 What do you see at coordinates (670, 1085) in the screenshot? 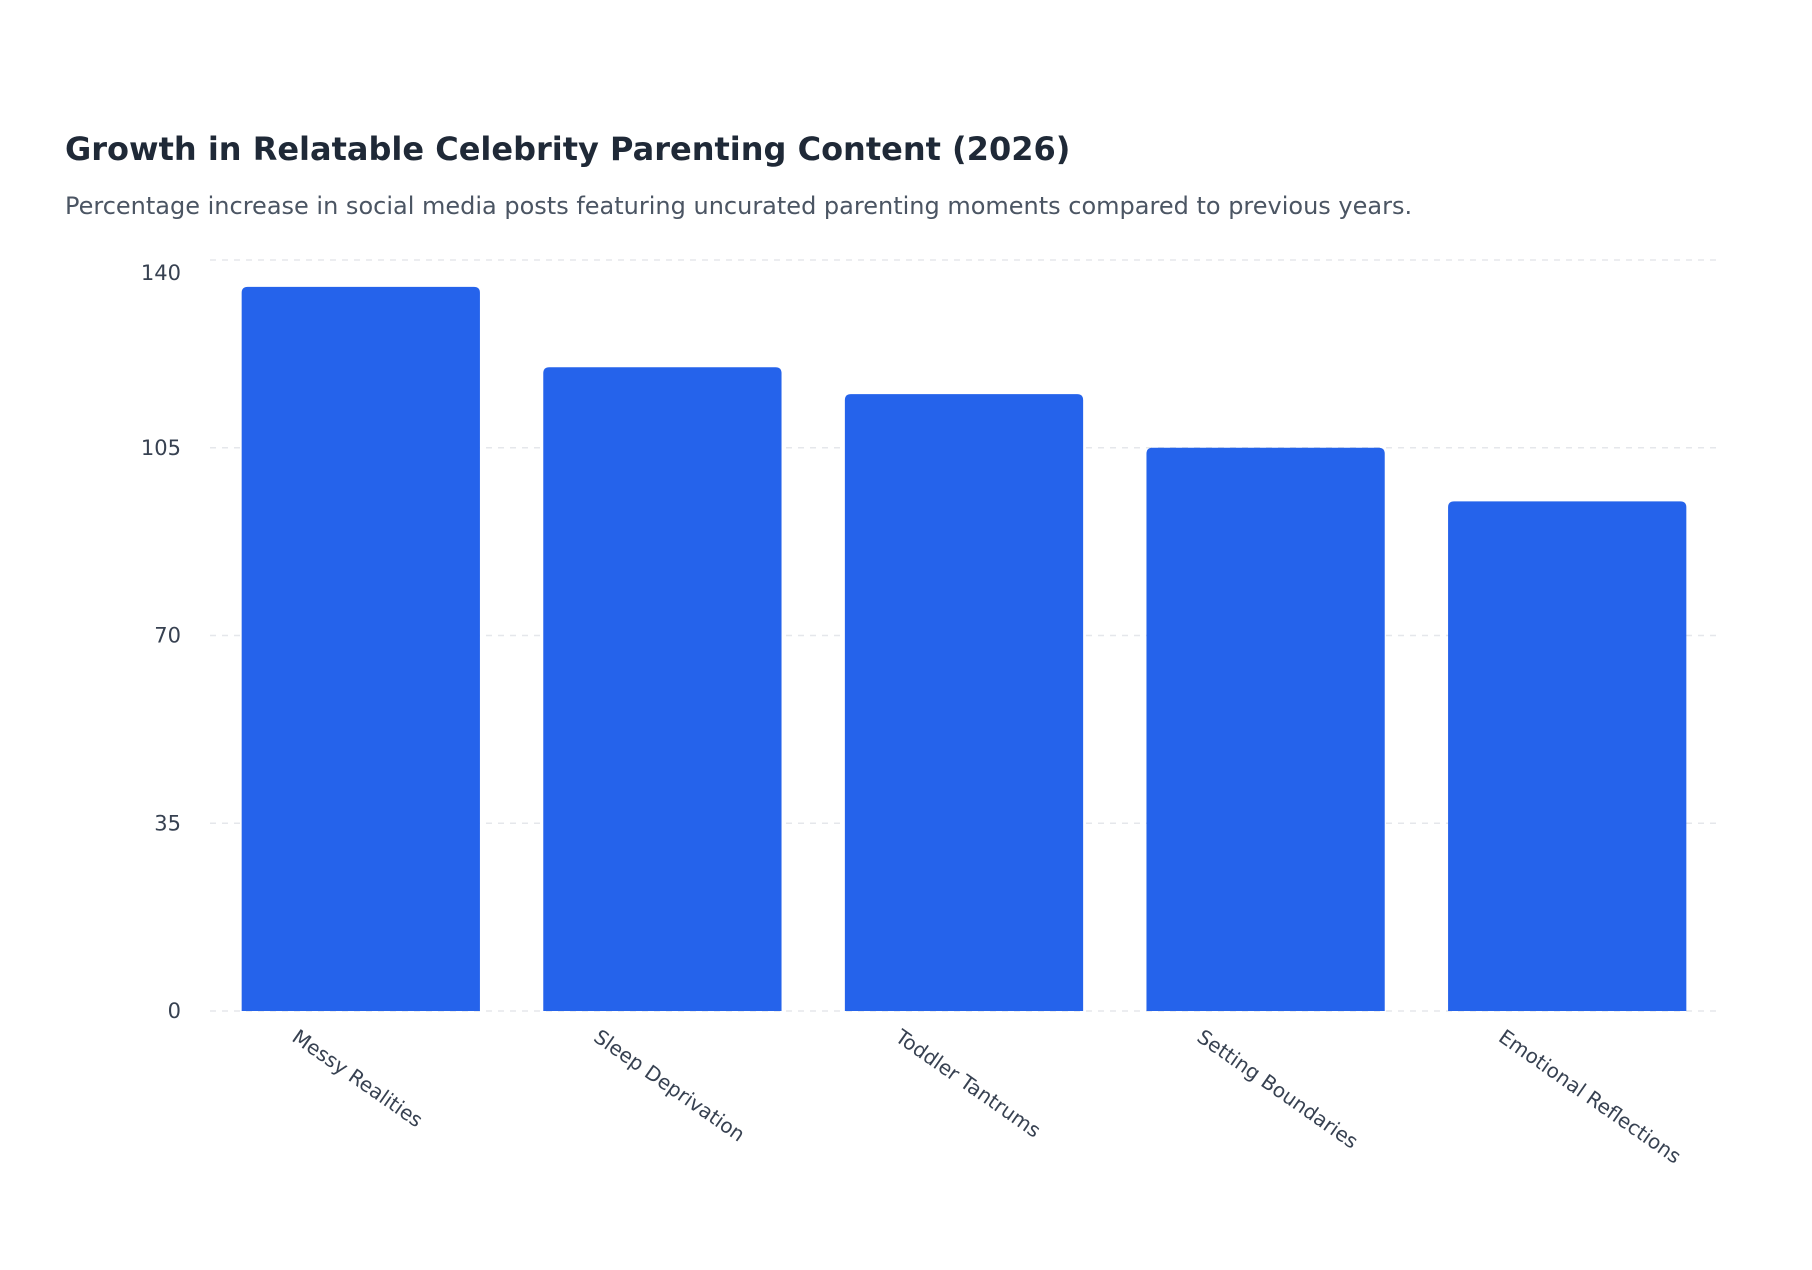
I see `x-tick-label: Sleep Deprivation` at bounding box center [670, 1085].